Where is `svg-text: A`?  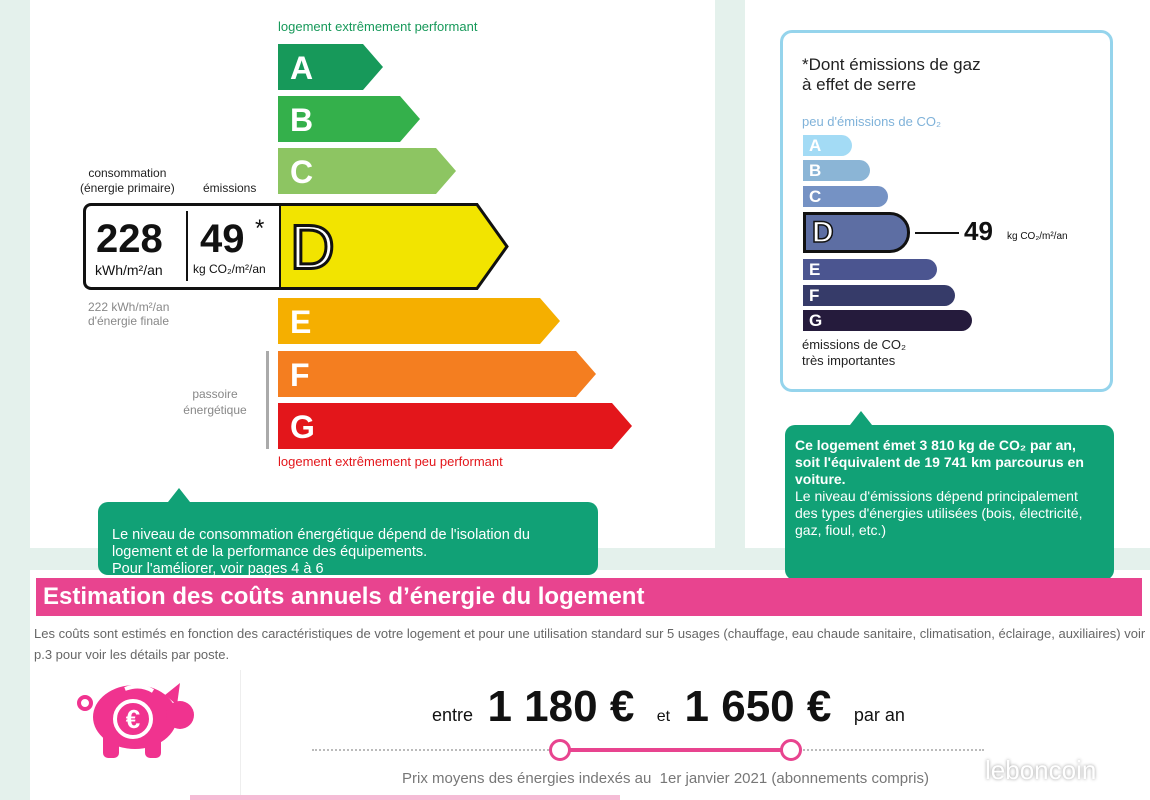 svg-text: A is located at coordinates (301, 68).